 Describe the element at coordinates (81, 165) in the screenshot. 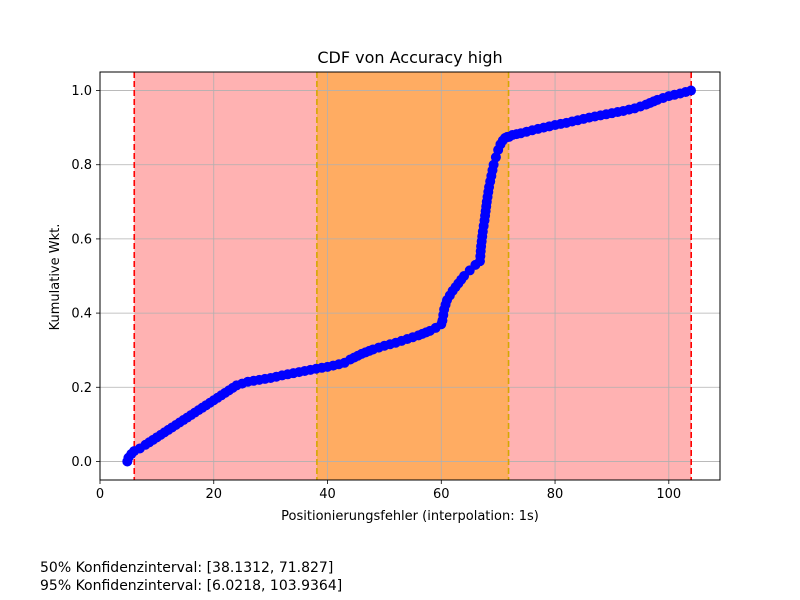

I see `y-tick-label: 0.8` at that location.